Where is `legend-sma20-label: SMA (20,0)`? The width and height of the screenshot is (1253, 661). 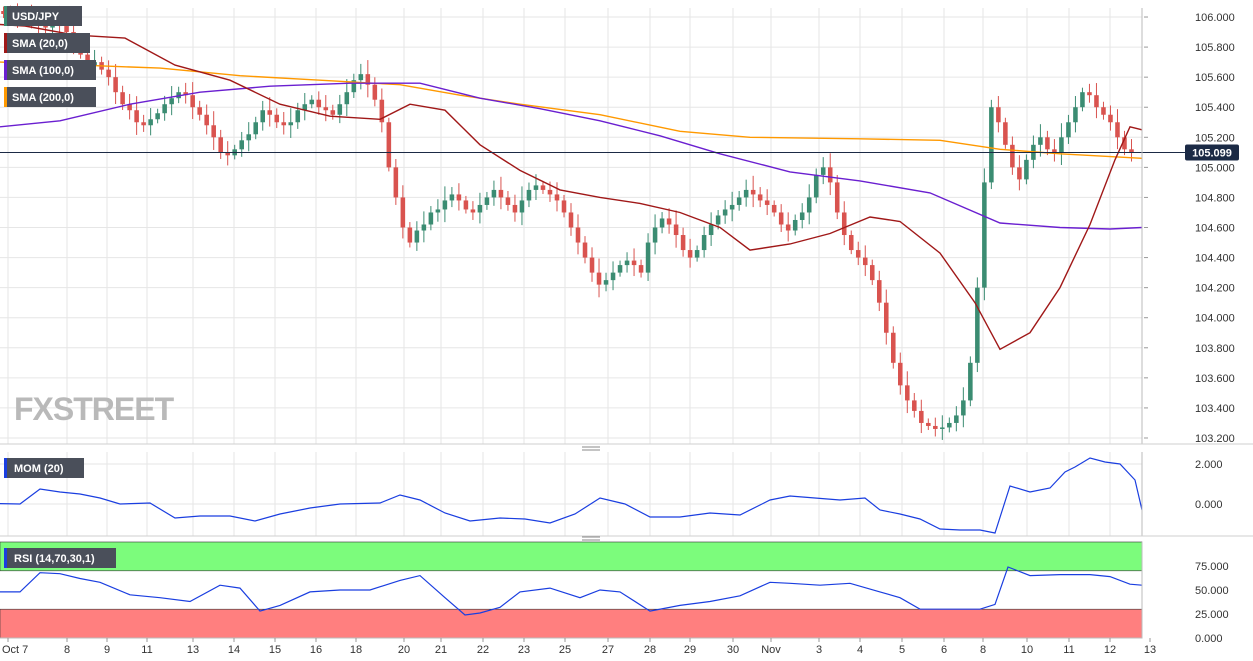 legend-sma20-label: SMA (20,0) is located at coordinates (40, 44).